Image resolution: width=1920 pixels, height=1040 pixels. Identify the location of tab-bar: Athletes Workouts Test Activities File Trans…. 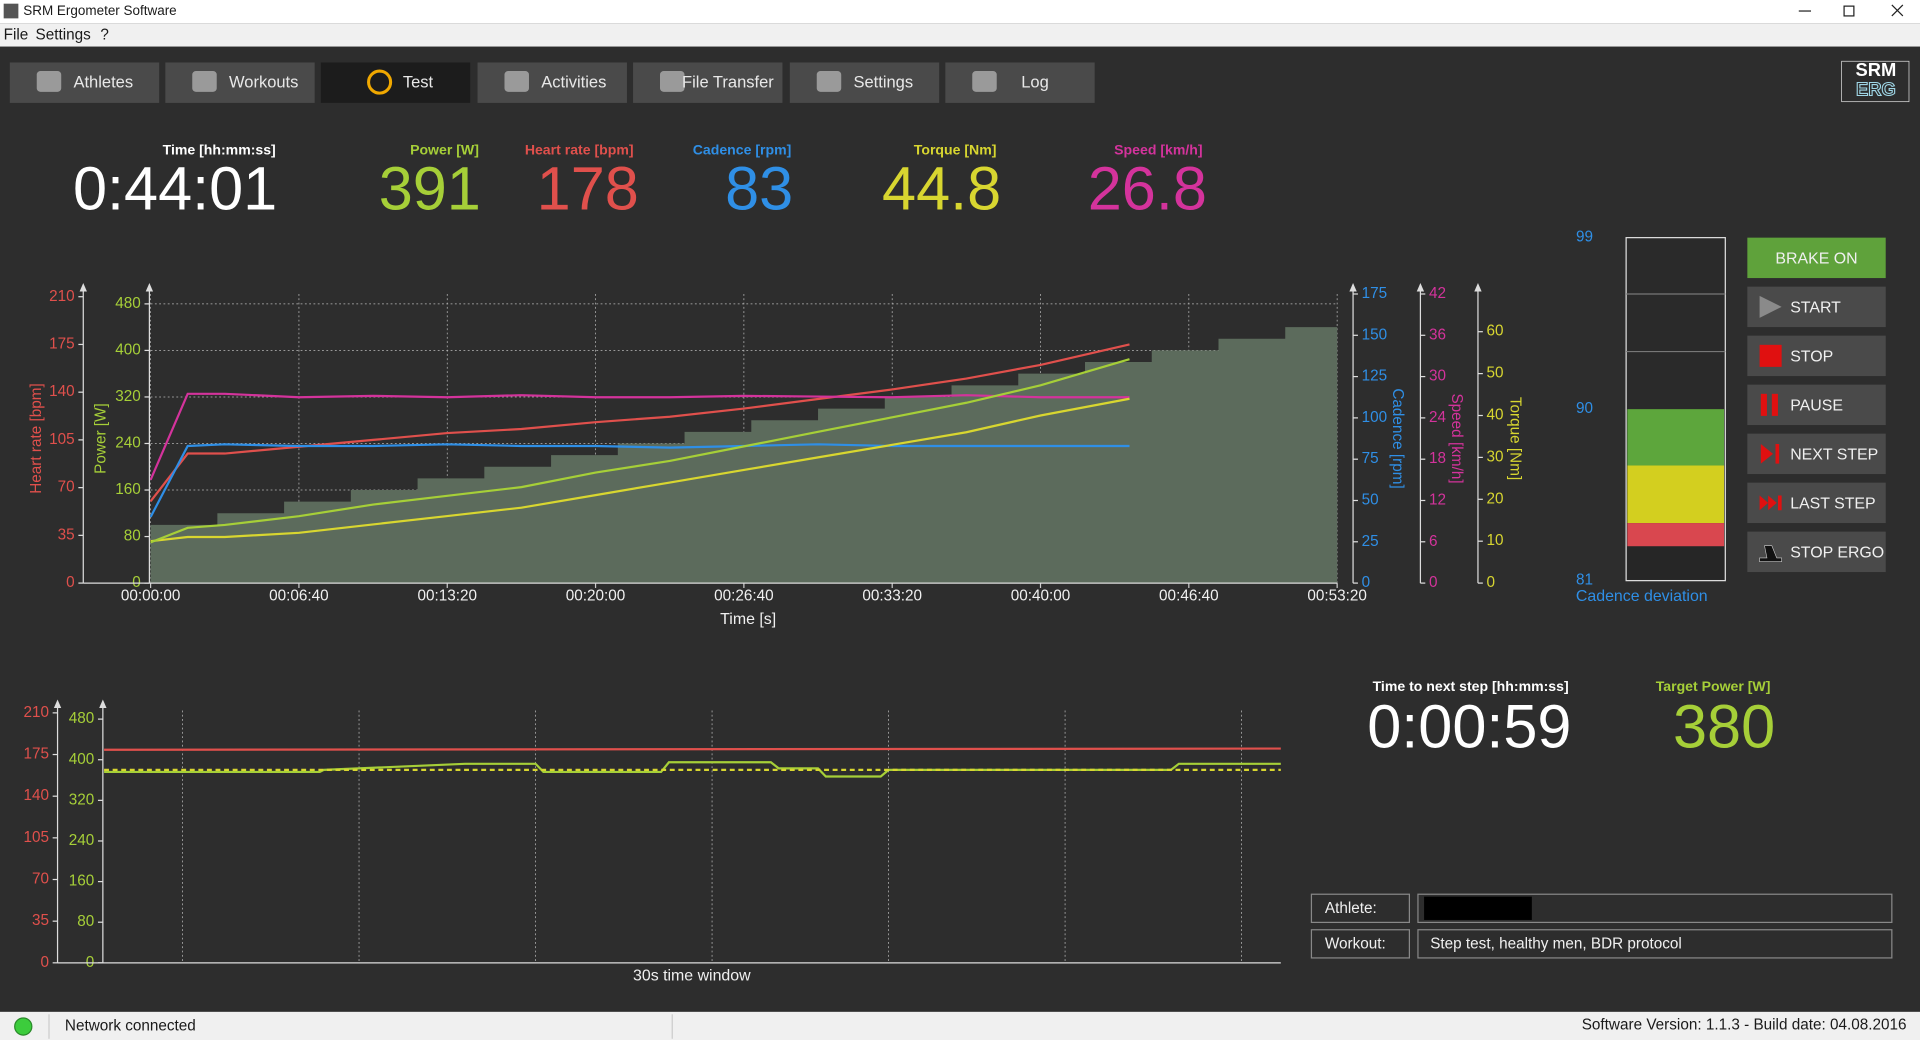
(552, 82).